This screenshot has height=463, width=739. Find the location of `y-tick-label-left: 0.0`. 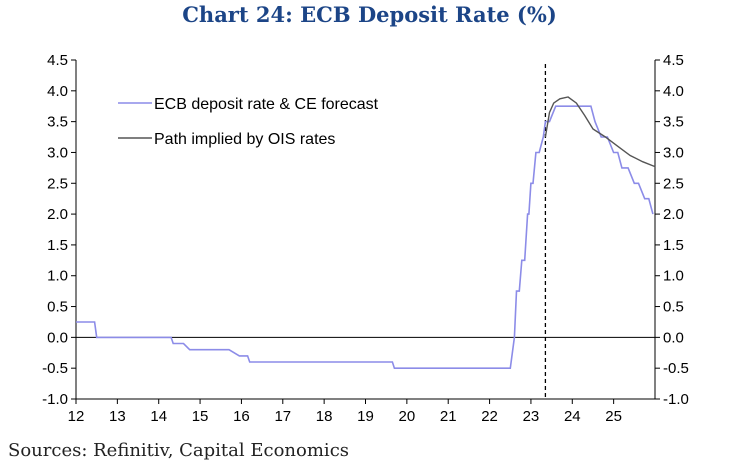

y-tick-label-left: 0.0 is located at coordinates (57, 337).